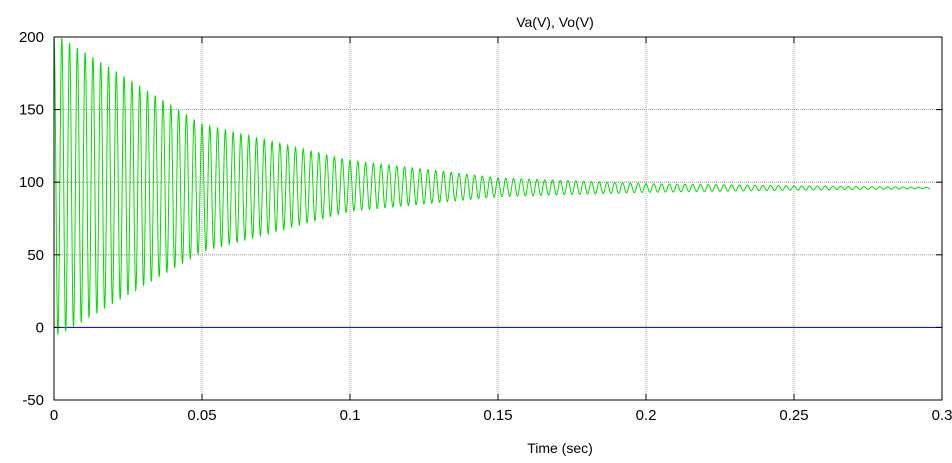  I want to click on x-tick-label: 0.25, so click(793, 415).